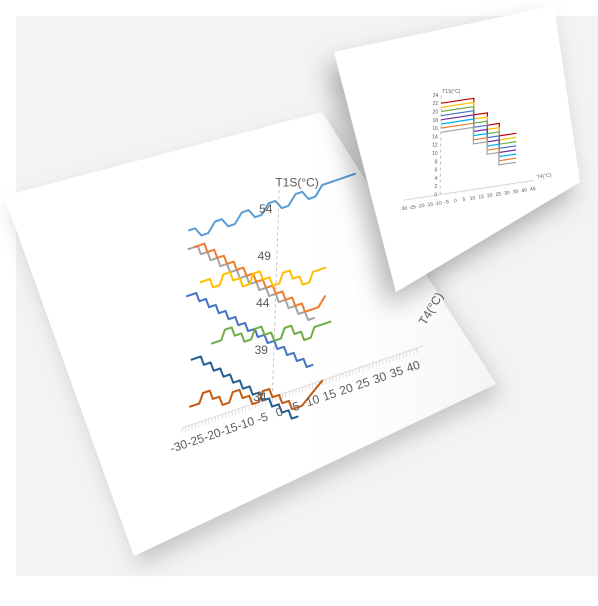 The image size is (598, 606). What do you see at coordinates (435, 187) in the screenshot?
I see `y-tick-label: 2` at bounding box center [435, 187].